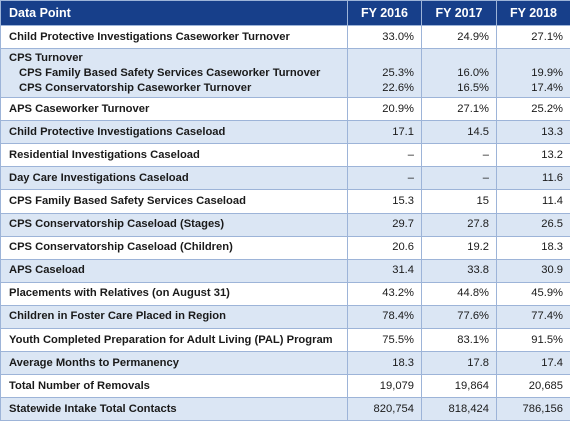 This screenshot has height=427, width=570. Describe the element at coordinates (459, 37) in the screenshot. I see `cell-fy2017: 24.9%` at that location.